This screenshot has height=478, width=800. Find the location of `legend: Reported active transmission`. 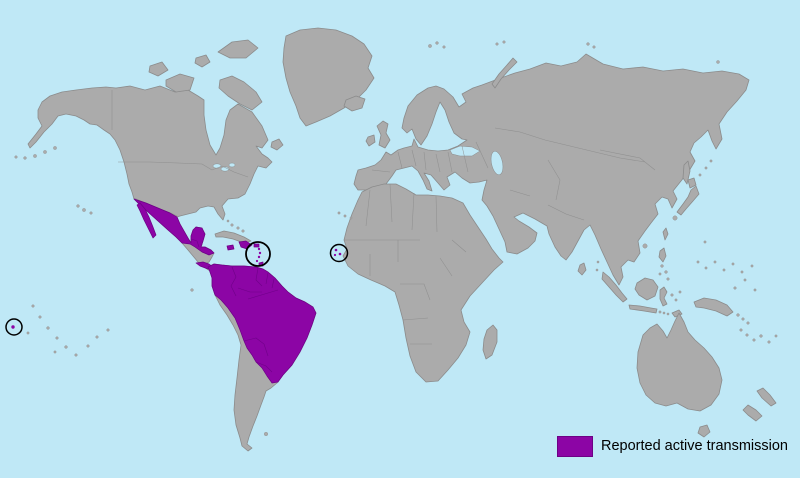

legend: Reported active transmission is located at coordinates (672, 446).